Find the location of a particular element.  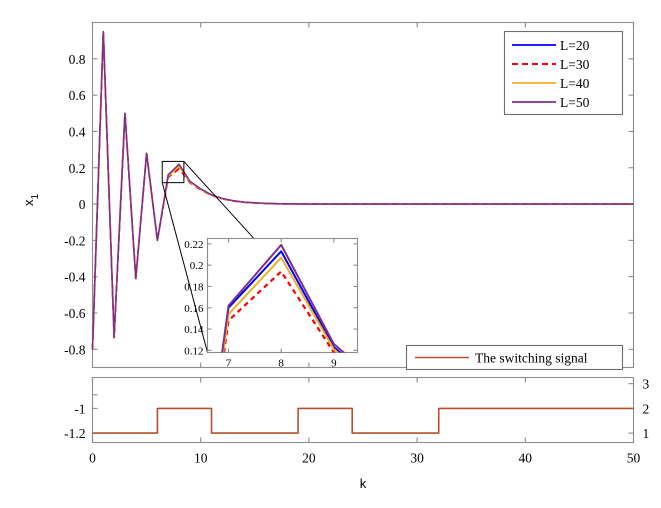

main-y-tick-label: 0 is located at coordinates (82, 204).